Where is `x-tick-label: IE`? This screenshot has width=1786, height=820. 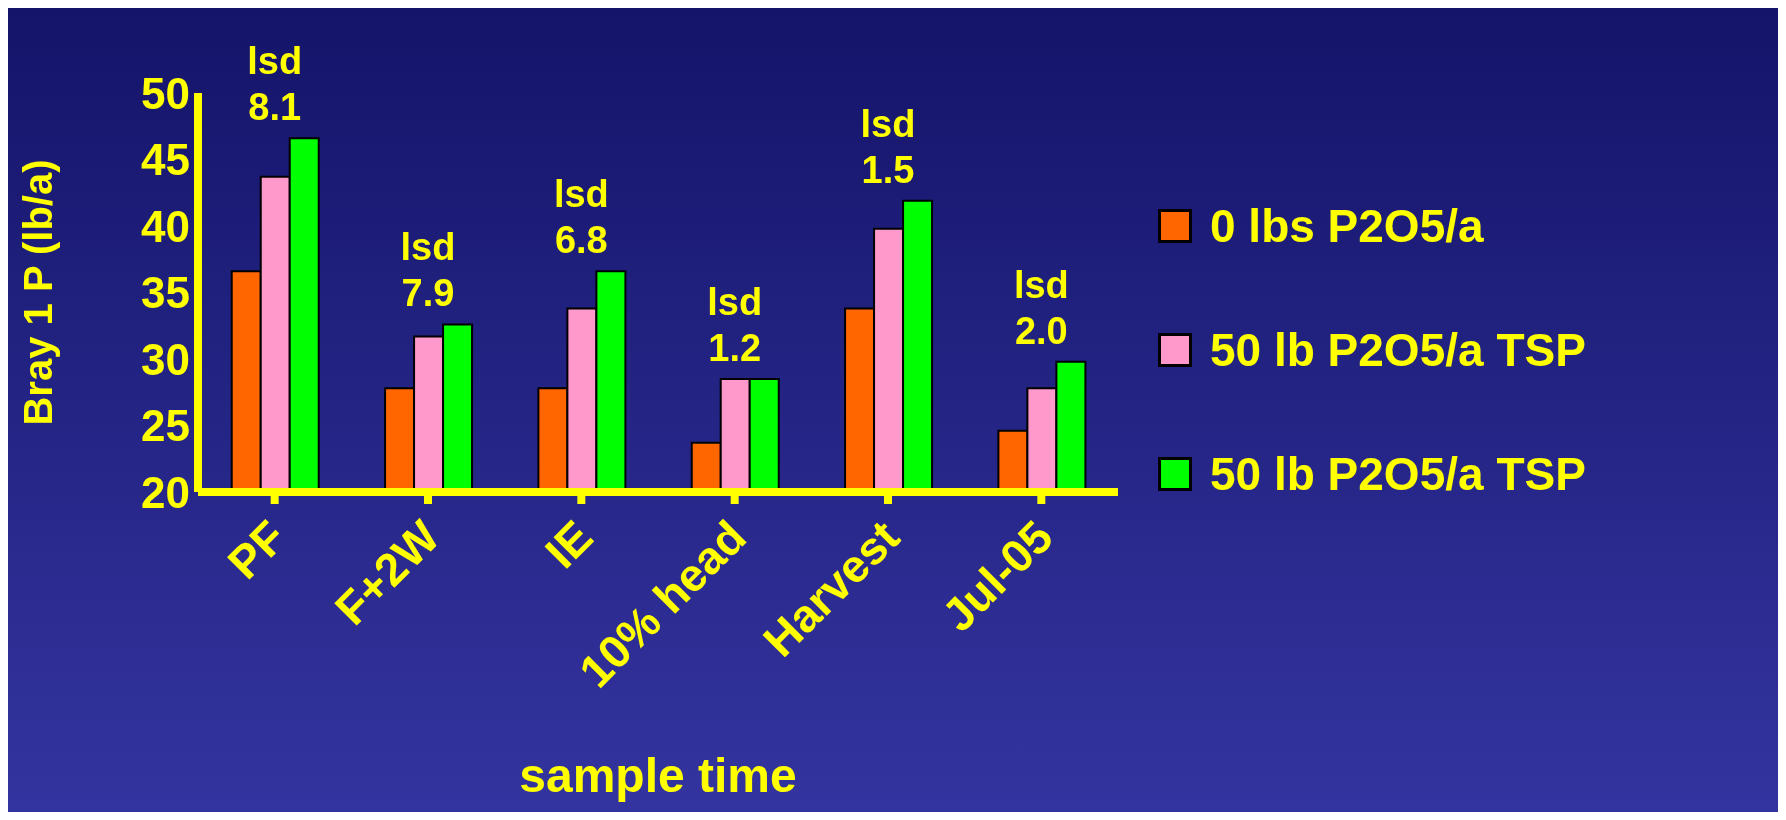
x-tick-label: IE is located at coordinates (569, 544).